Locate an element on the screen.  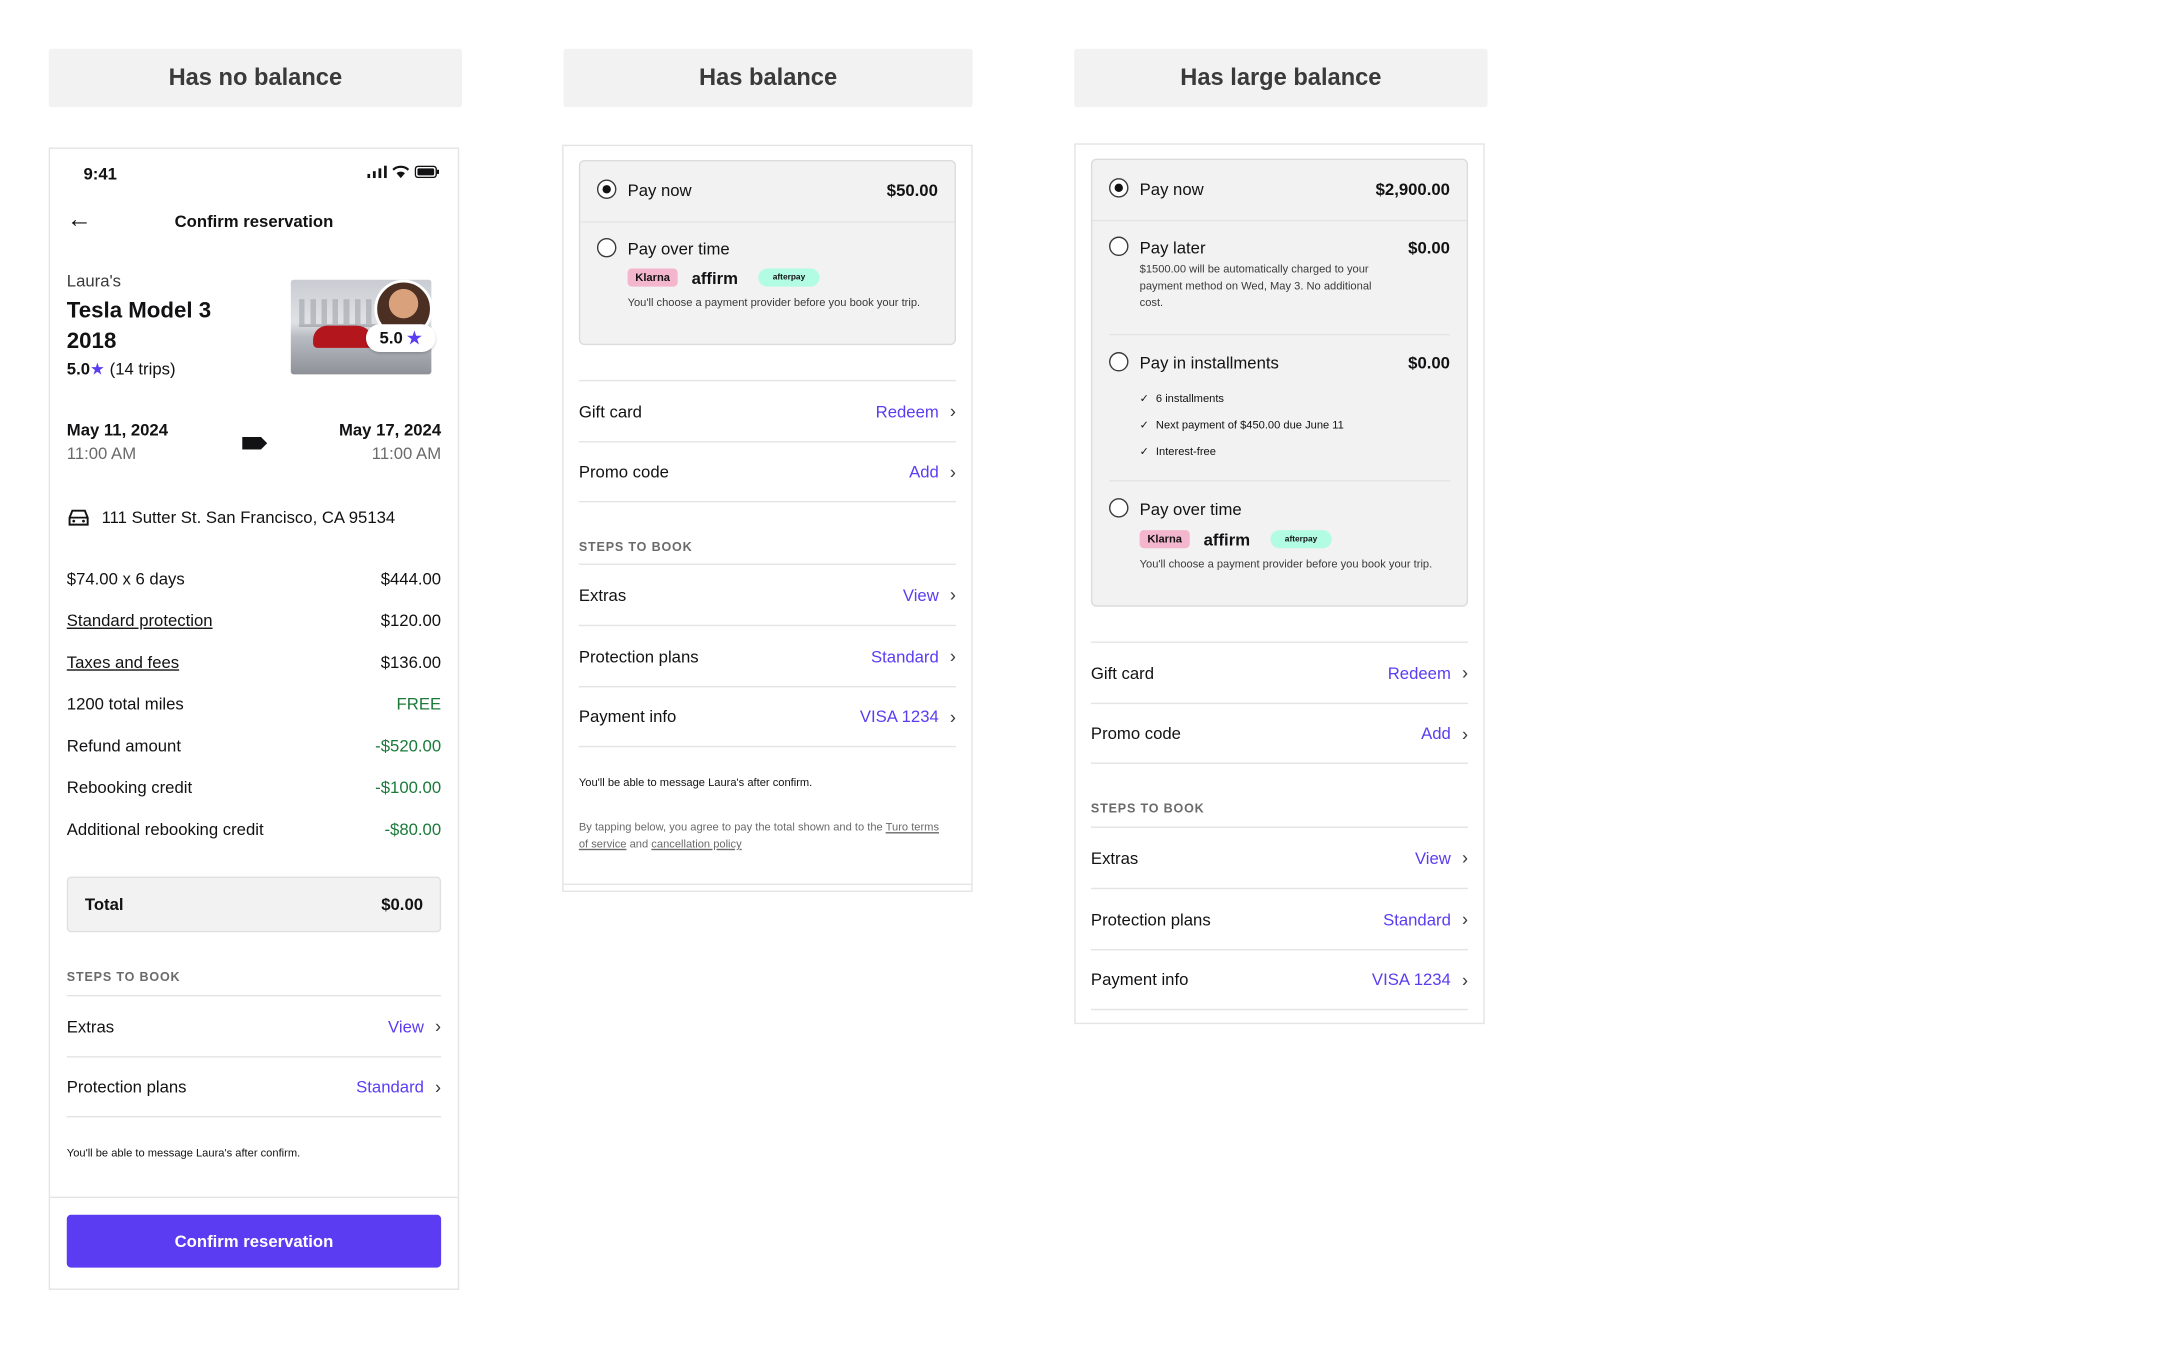
page-title: Confirm reservation is located at coordinates (254, 221).